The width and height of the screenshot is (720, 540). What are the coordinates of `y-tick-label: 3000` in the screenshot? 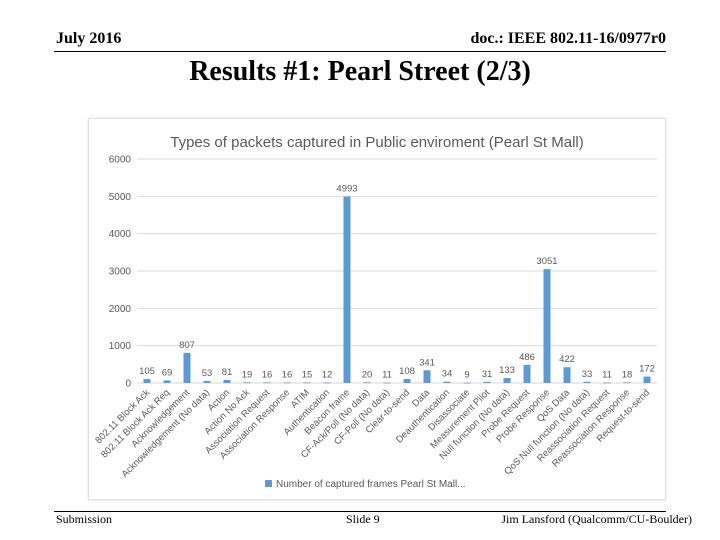 It's located at (120, 272).